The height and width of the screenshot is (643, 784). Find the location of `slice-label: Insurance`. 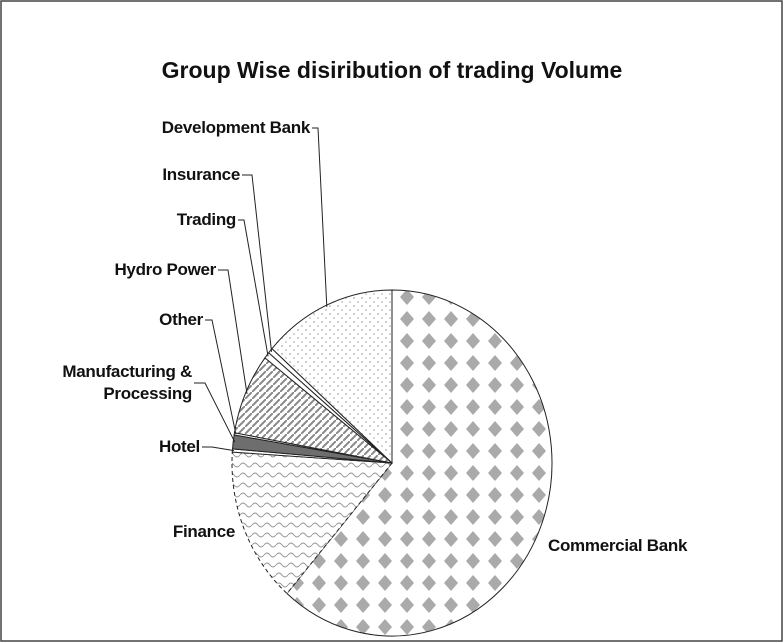

slice-label: Insurance is located at coordinates (201, 174).